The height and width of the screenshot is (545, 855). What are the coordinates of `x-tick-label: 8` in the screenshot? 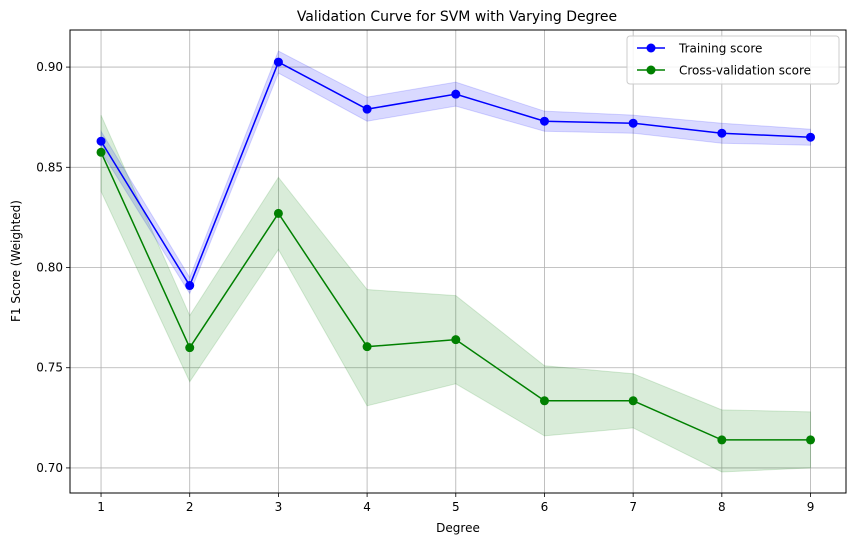 It's located at (722, 507).